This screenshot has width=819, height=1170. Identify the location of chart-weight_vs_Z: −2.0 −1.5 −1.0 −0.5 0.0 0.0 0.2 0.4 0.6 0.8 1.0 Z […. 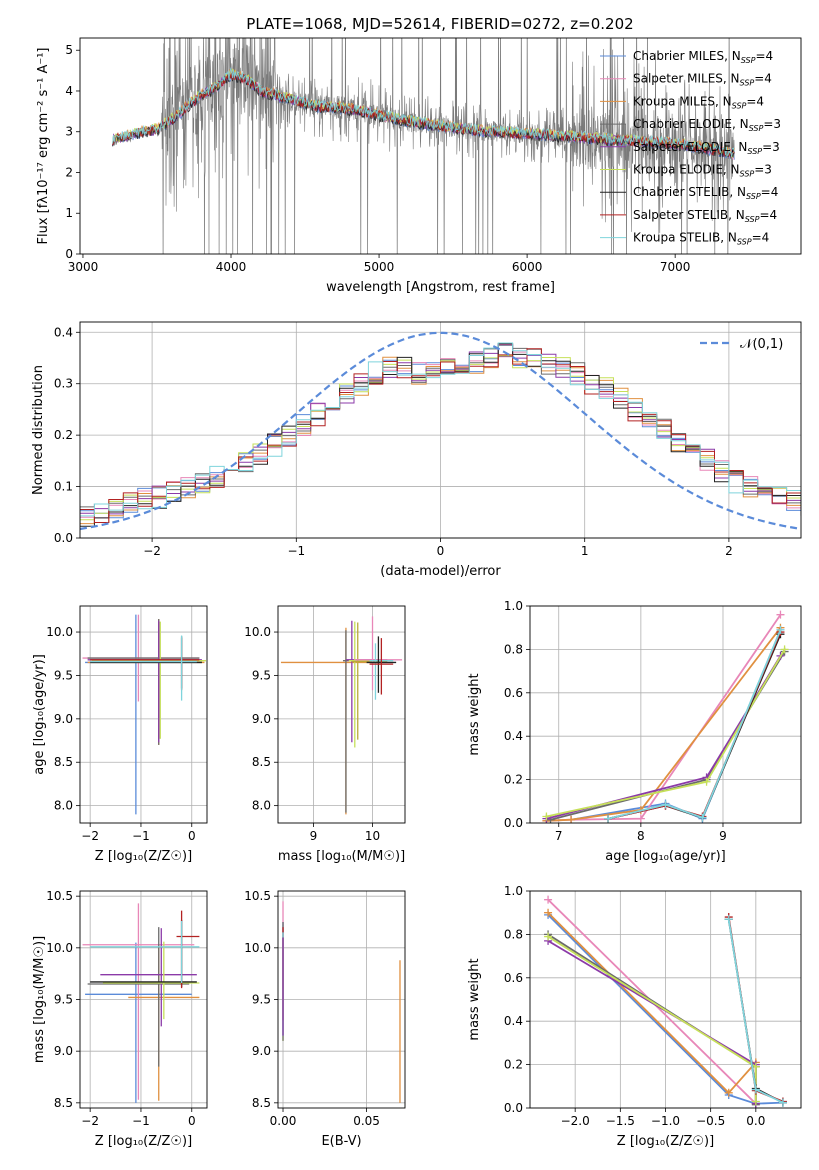
(634, 1016).